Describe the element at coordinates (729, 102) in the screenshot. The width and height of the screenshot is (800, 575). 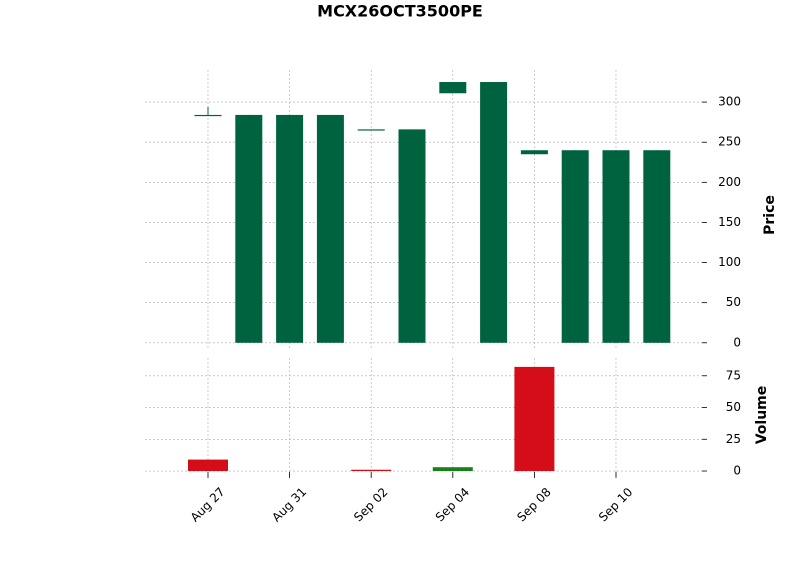
I see `y-tick-label: 300` at that location.